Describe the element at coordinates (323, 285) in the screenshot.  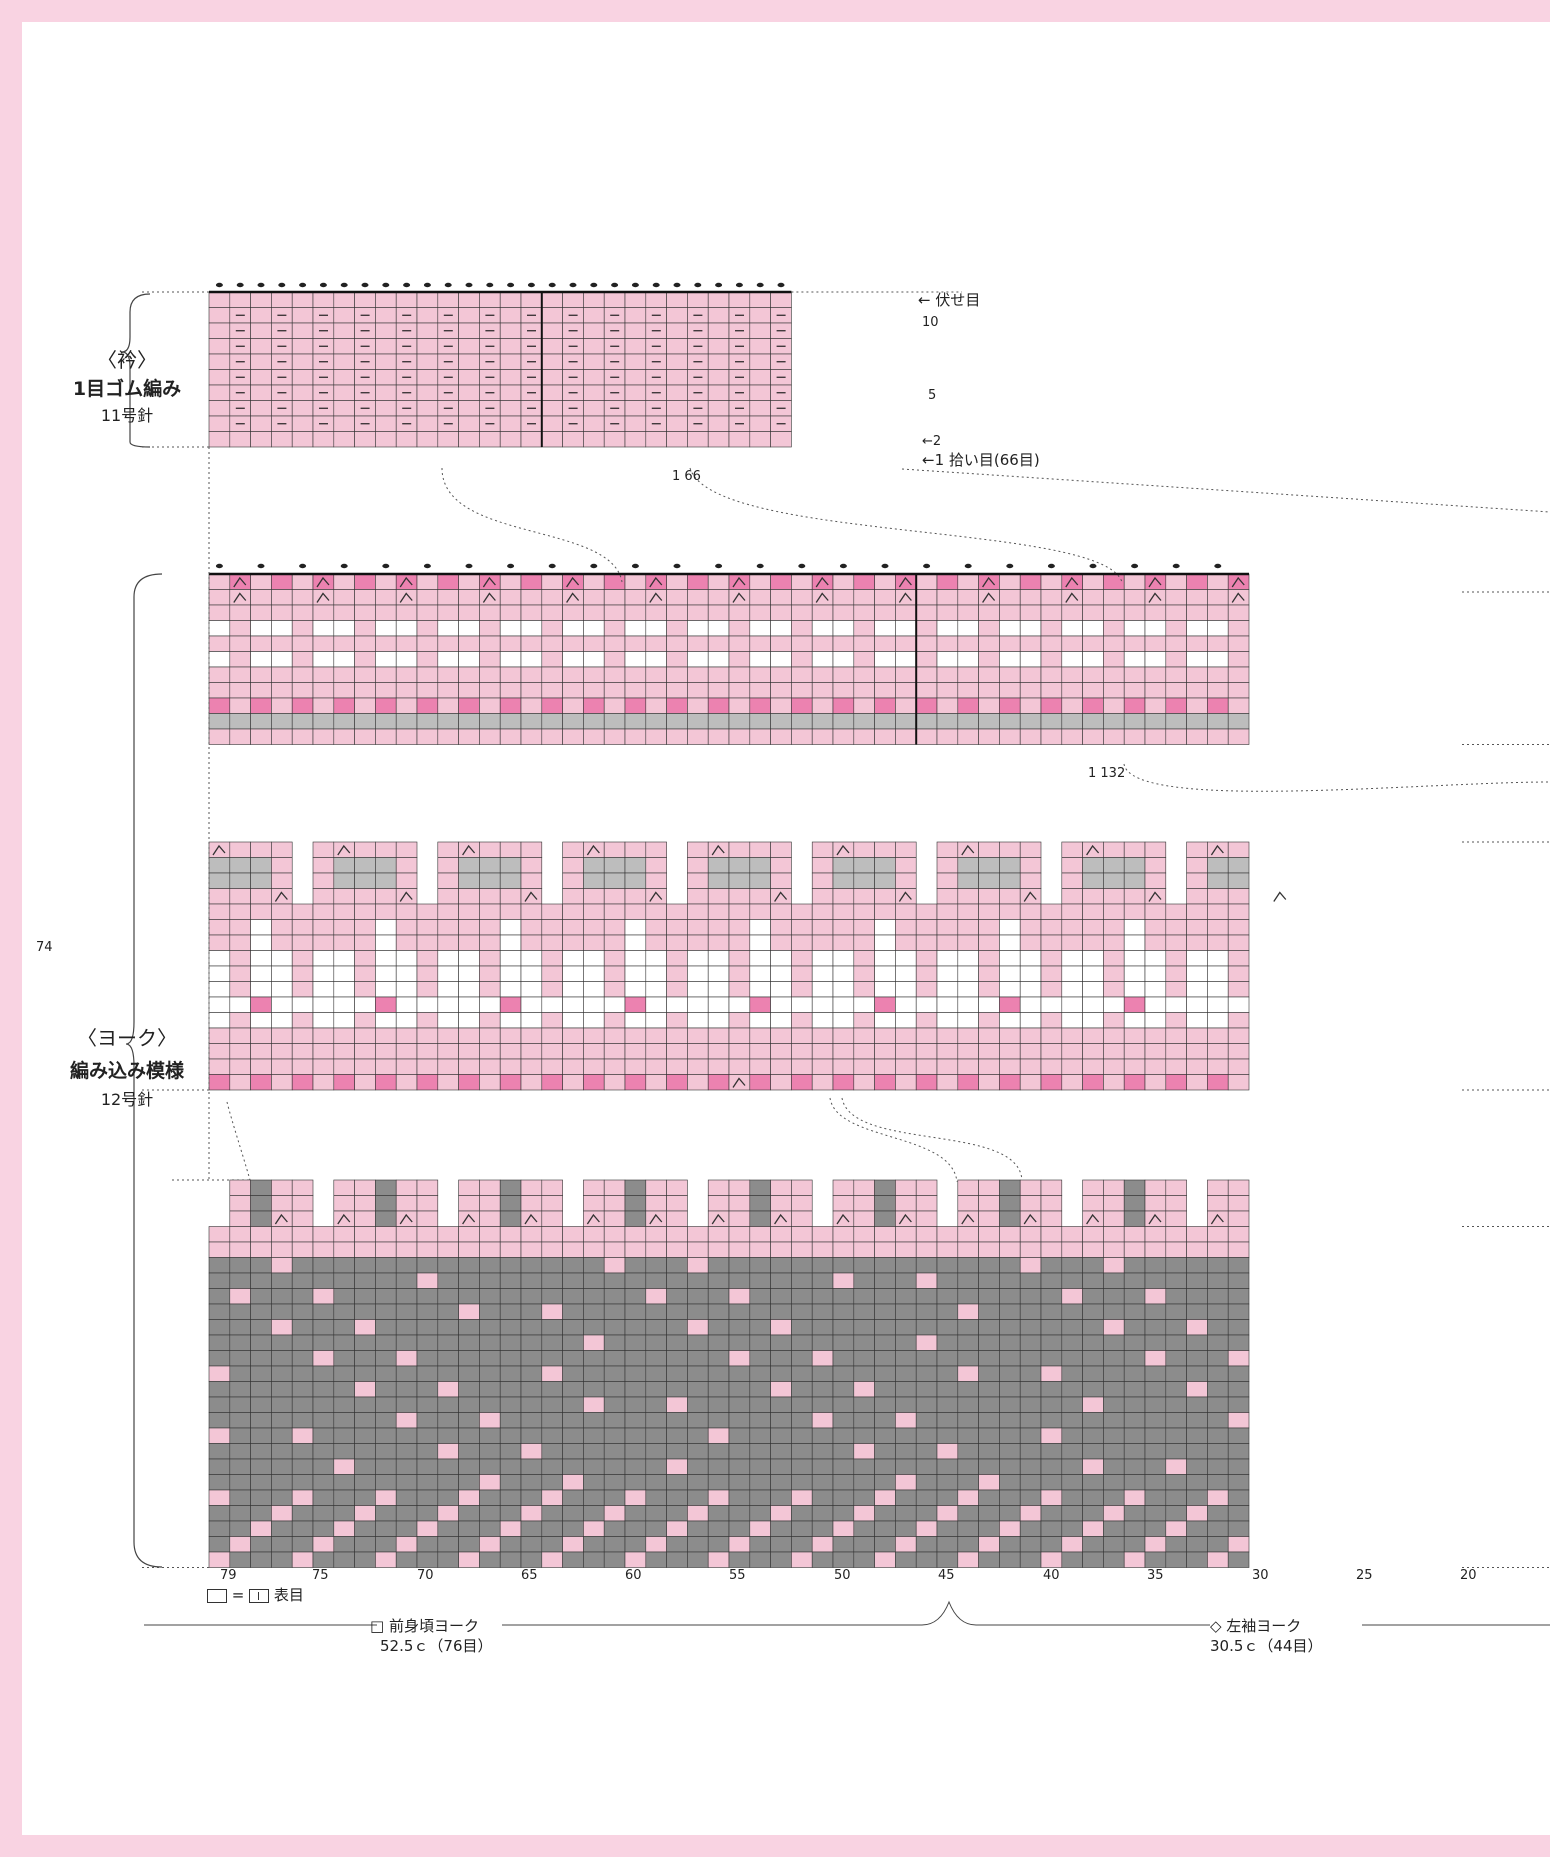
I see `bindoff-symbol` at that location.